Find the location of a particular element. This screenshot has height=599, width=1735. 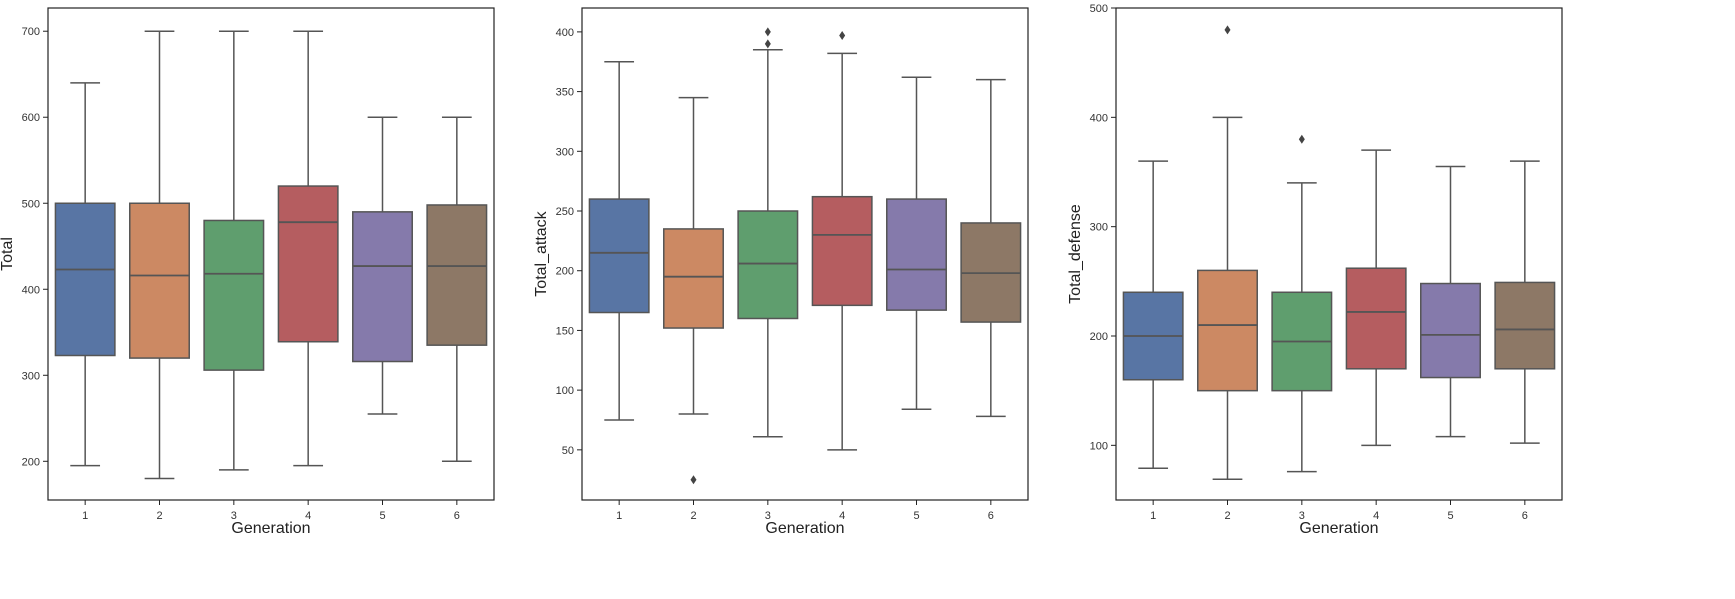

y-tick: 350 is located at coordinates (569, 93).